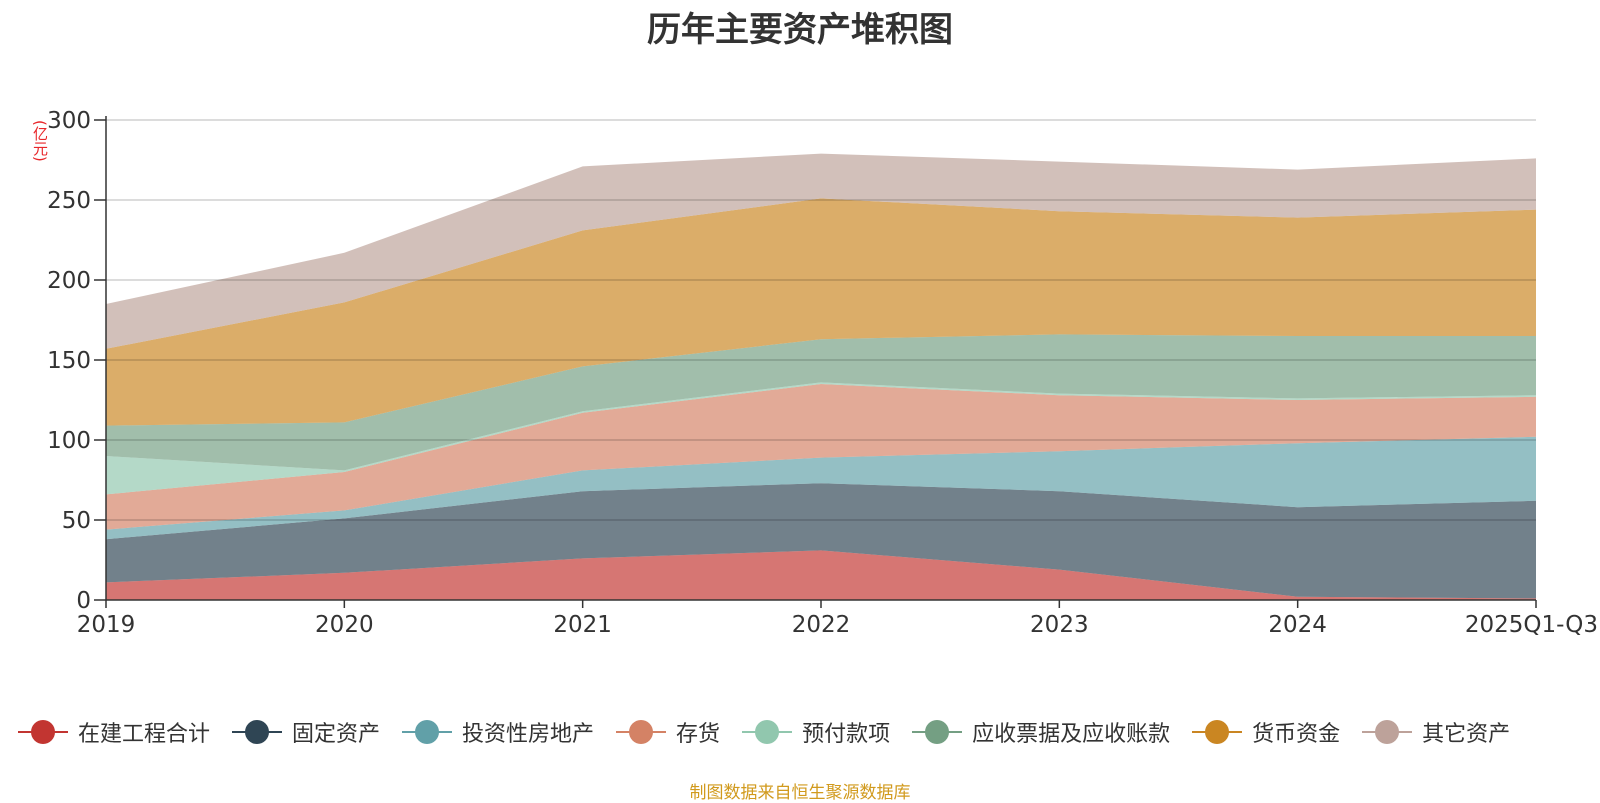  I want to click on y-tick-label: 250, so click(69, 201).